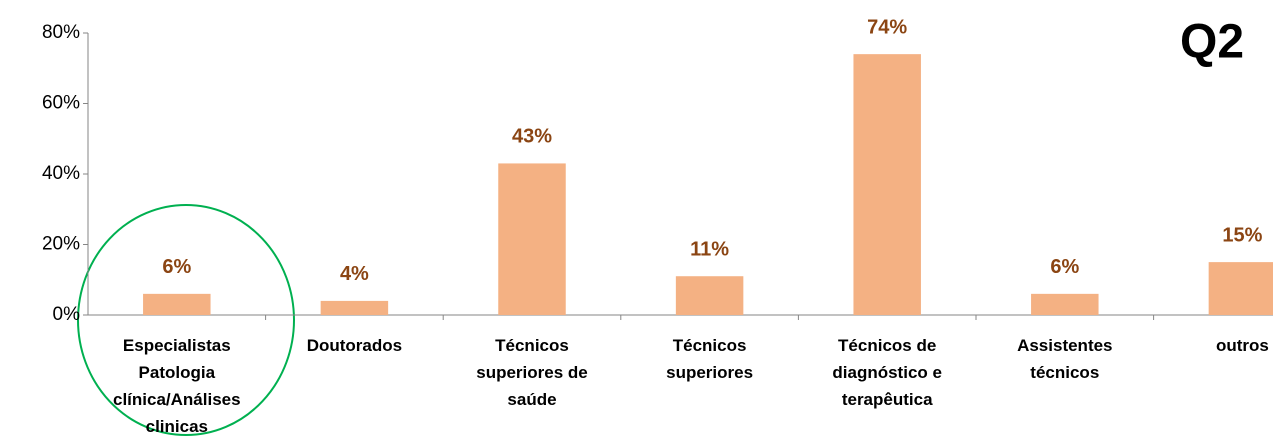 Image resolution: width=1273 pixels, height=440 pixels. What do you see at coordinates (710, 359) in the screenshot?
I see `x-tick-label: Técnicos superiores` at bounding box center [710, 359].